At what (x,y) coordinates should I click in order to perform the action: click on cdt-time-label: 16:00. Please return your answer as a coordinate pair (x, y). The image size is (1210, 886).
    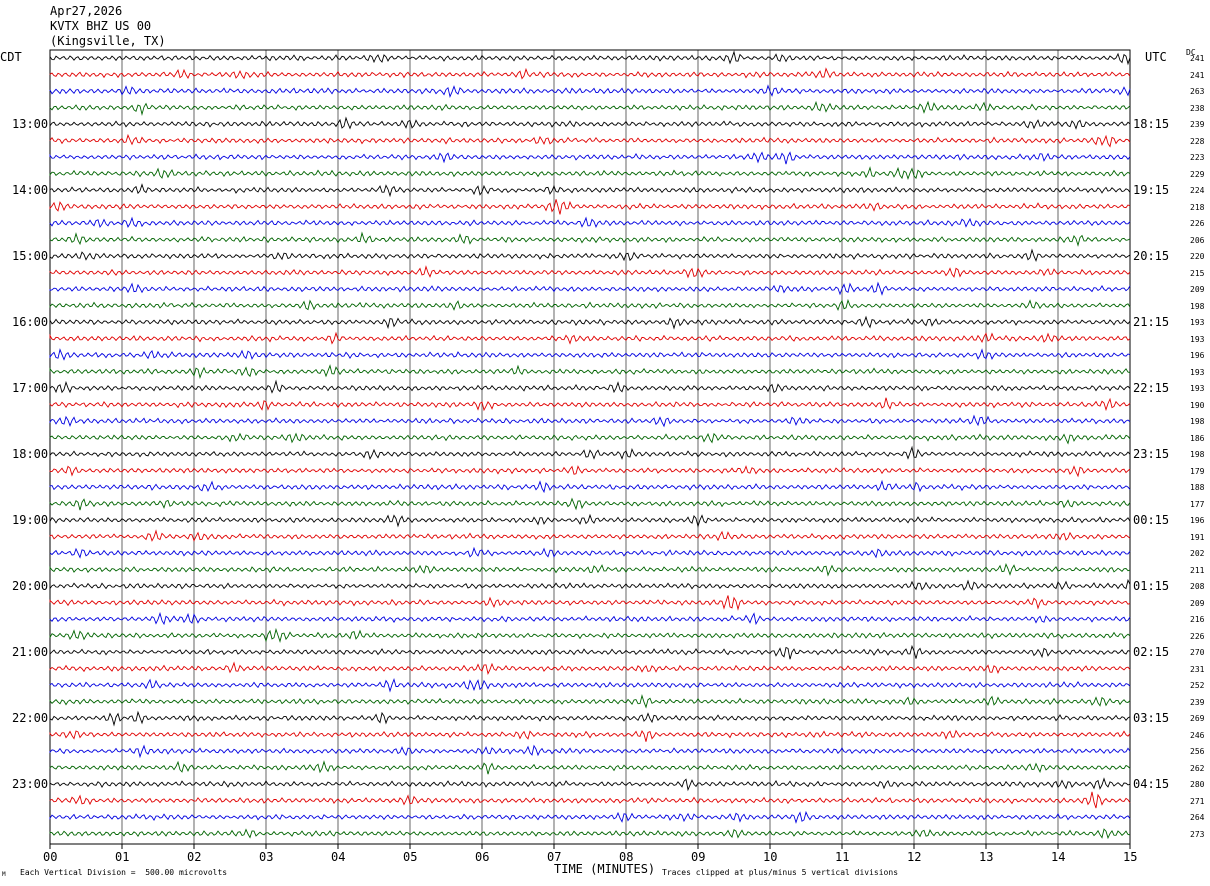
    Looking at the image, I should click on (30, 322).